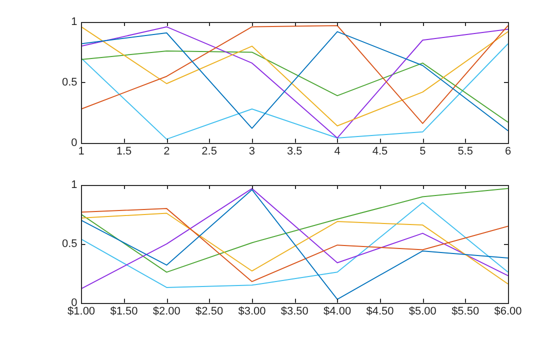 The width and height of the screenshot is (560, 337). What do you see at coordinates (294, 311) in the screenshot?
I see `x-tick-label: $3.50` at bounding box center [294, 311].